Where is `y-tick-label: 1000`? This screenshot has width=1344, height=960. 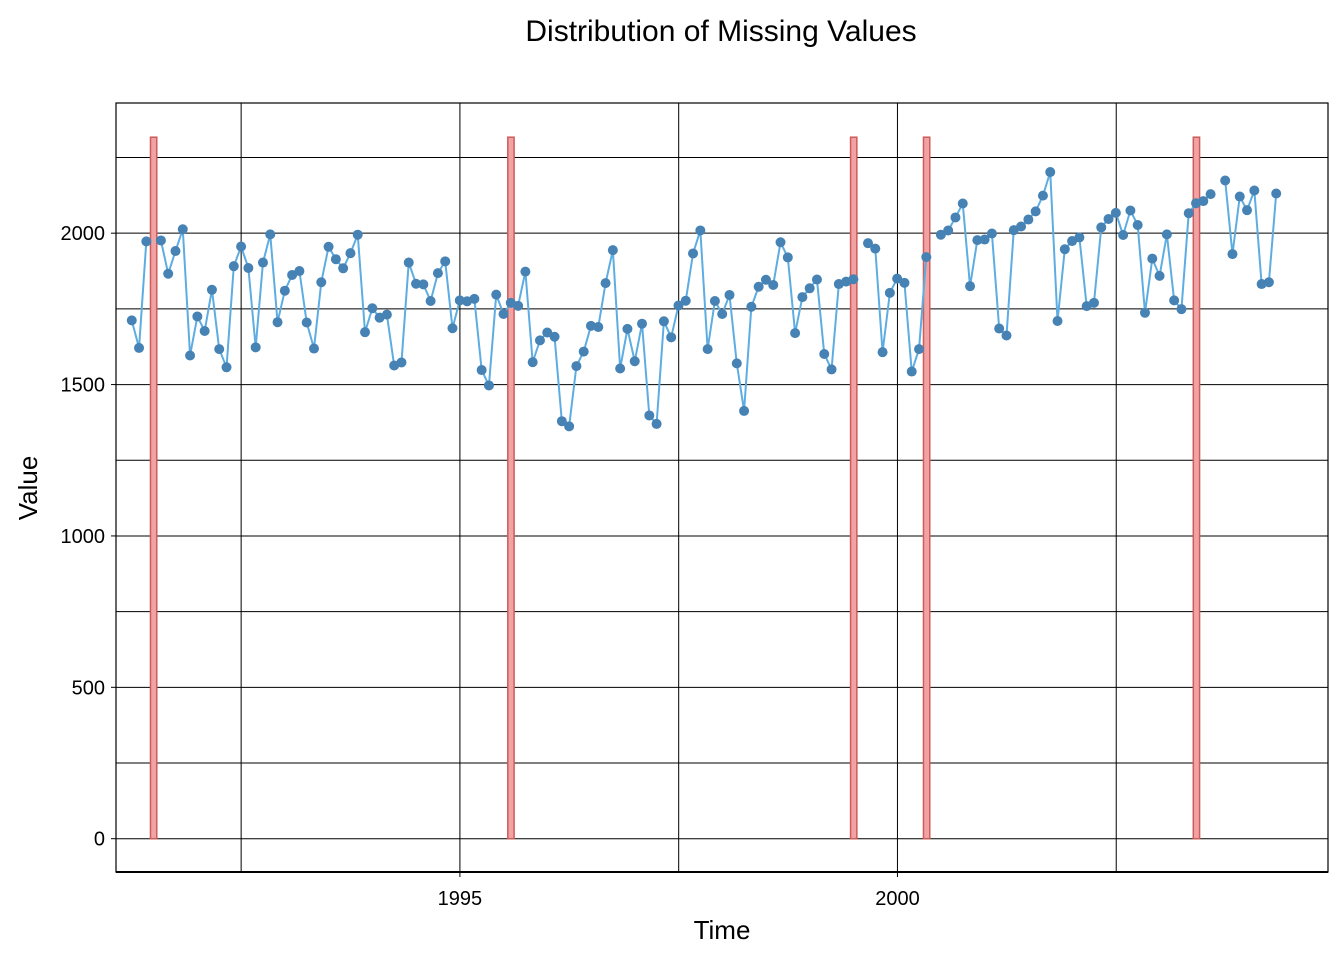
y-tick-label: 1000 is located at coordinates (83, 537).